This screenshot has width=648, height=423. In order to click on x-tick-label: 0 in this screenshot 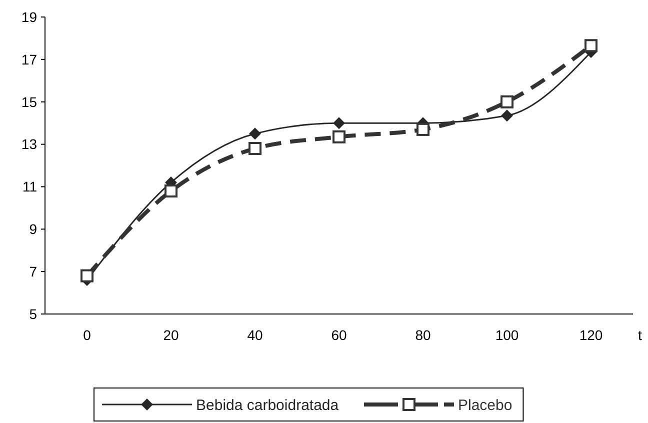, I will do `click(87, 335)`.